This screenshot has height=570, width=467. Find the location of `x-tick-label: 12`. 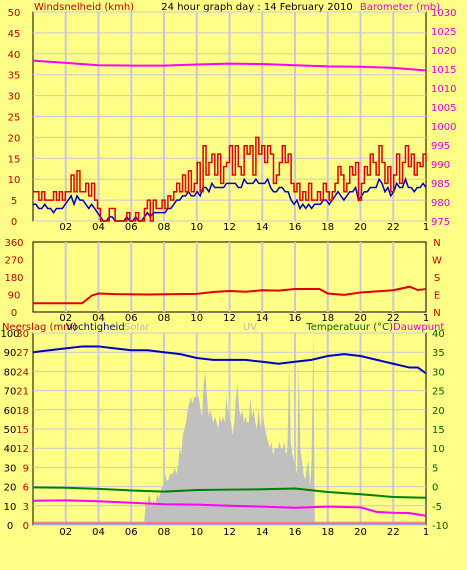

x-tick-label: 12 is located at coordinates (229, 318).